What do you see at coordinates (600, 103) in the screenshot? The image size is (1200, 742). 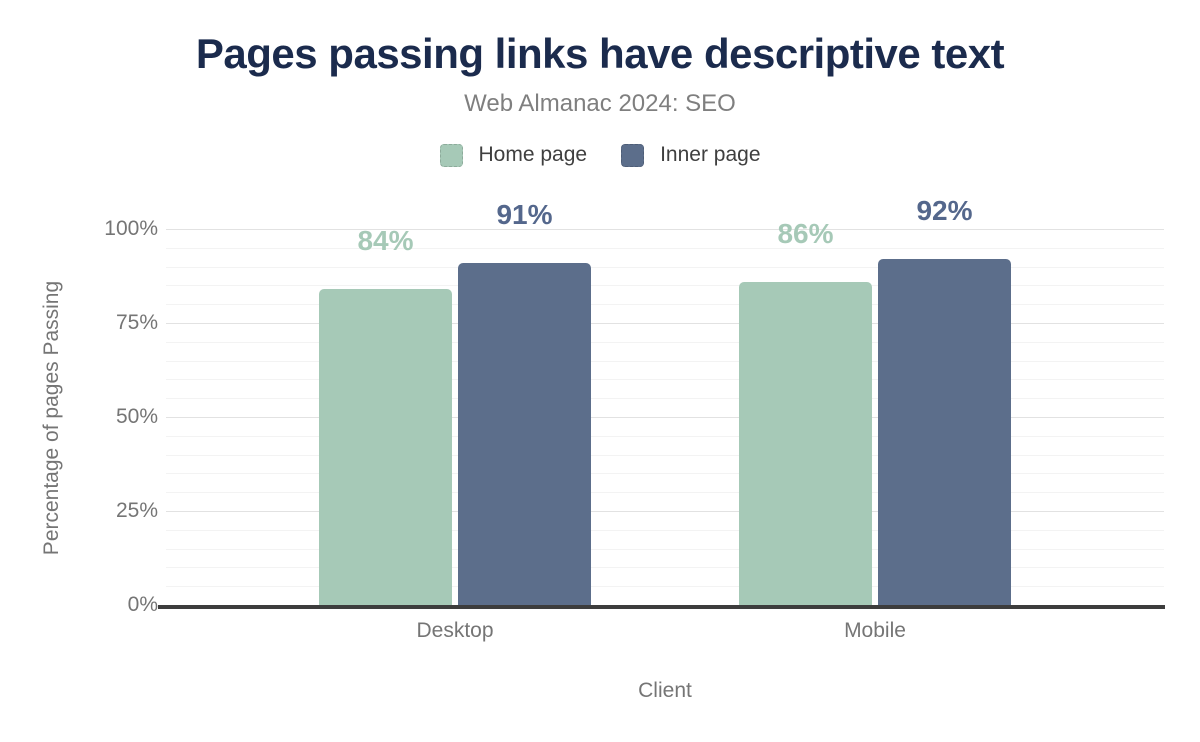 I see `chart-subtitle: Web Almanac 2024: SEO` at bounding box center [600, 103].